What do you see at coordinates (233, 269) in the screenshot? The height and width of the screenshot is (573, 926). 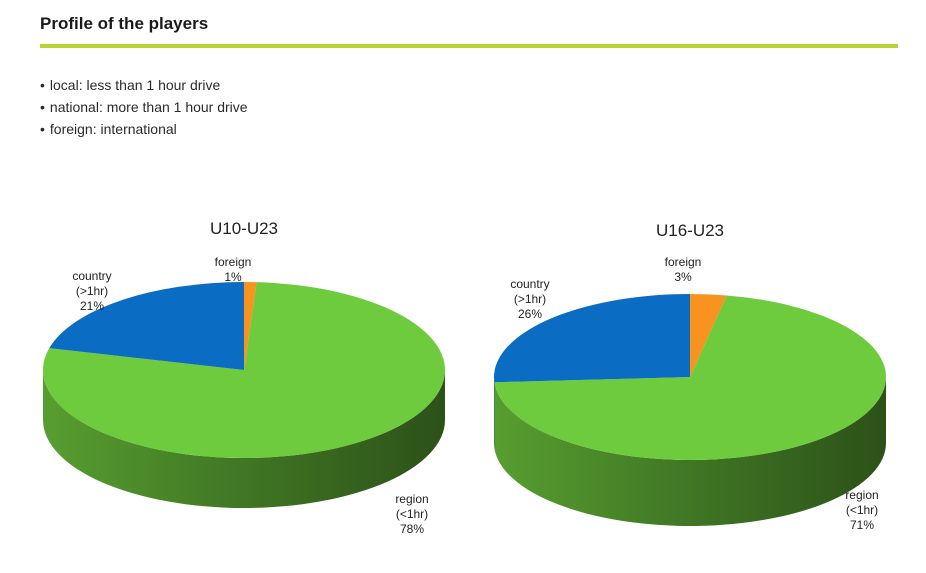 I see `data-label-foreign: foreign 1%` at bounding box center [233, 269].